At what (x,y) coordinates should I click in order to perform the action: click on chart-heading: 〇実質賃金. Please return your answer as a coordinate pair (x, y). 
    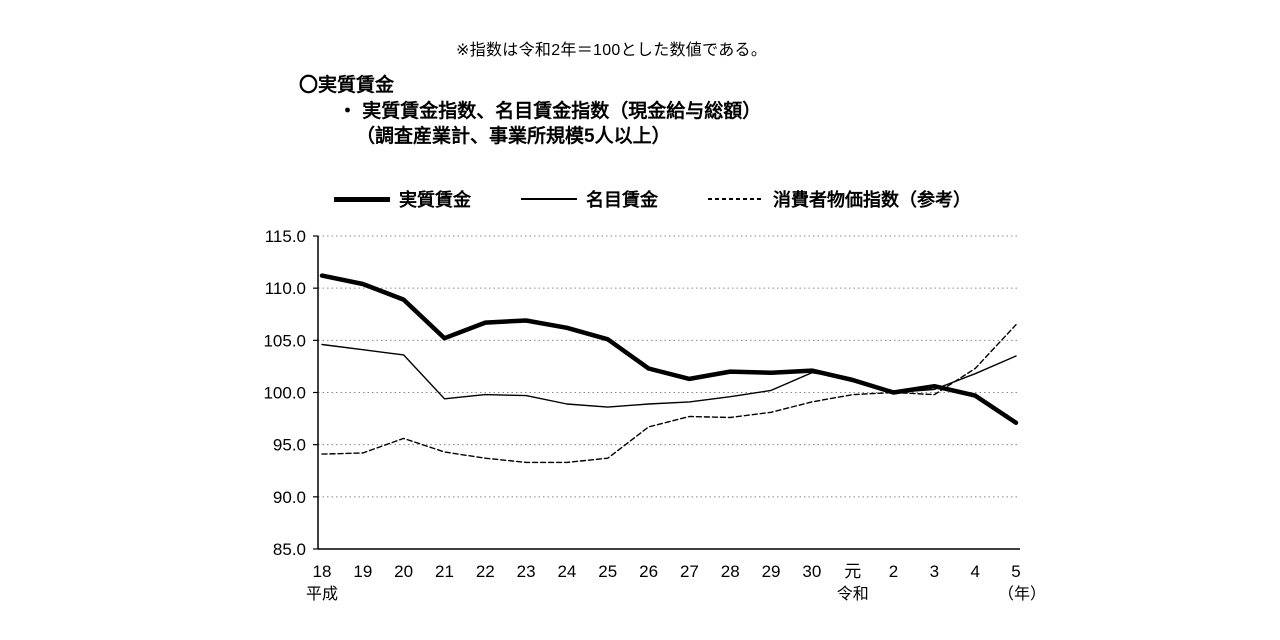
    Looking at the image, I should click on (347, 85).